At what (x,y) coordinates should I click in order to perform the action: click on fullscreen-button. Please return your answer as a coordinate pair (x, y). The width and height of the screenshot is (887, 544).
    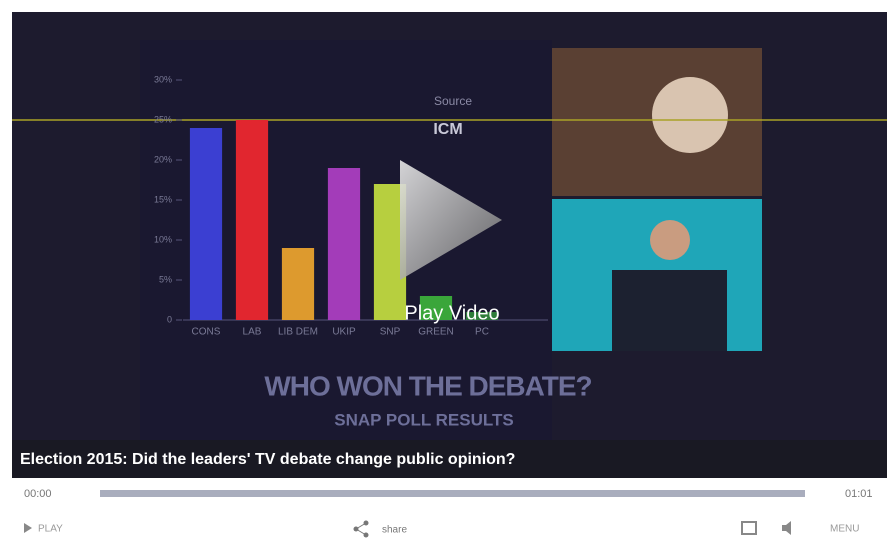
    Looking at the image, I should click on (749, 528).